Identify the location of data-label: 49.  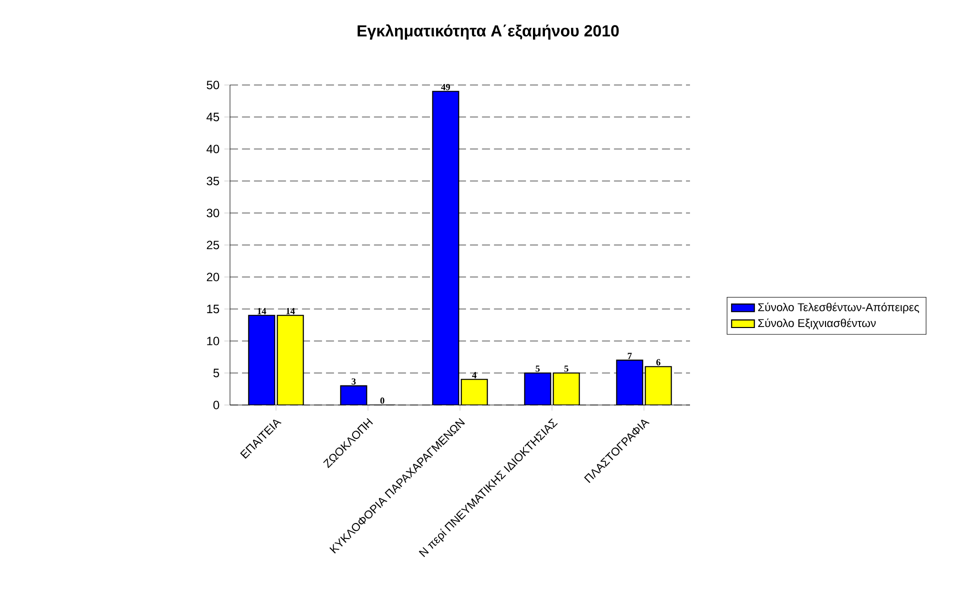
(445, 87).